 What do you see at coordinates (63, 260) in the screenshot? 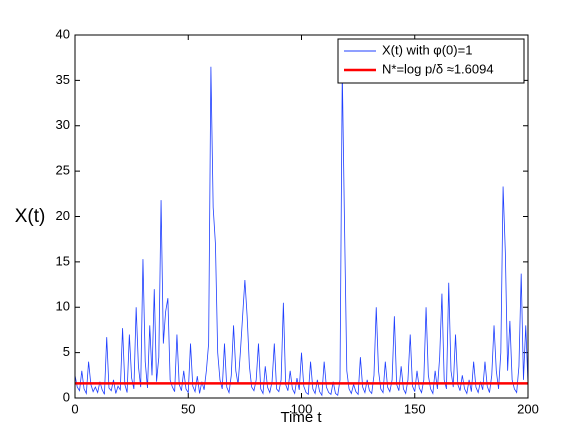
I see `y-tick-label: 15` at bounding box center [63, 260].